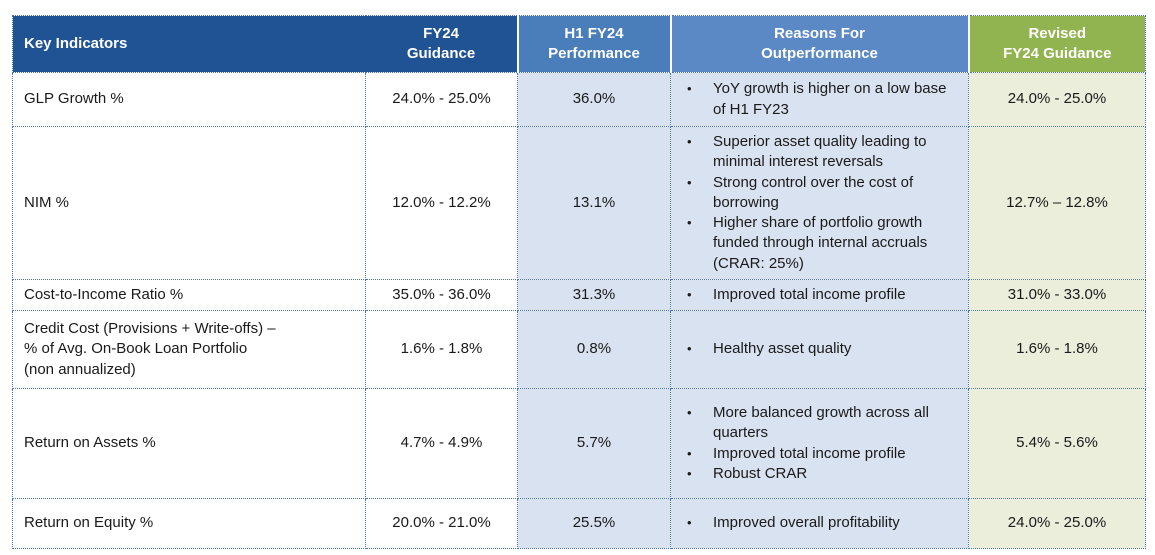  What do you see at coordinates (594, 523) in the screenshot?
I see `h1-performance-cell: 25.5%` at bounding box center [594, 523].